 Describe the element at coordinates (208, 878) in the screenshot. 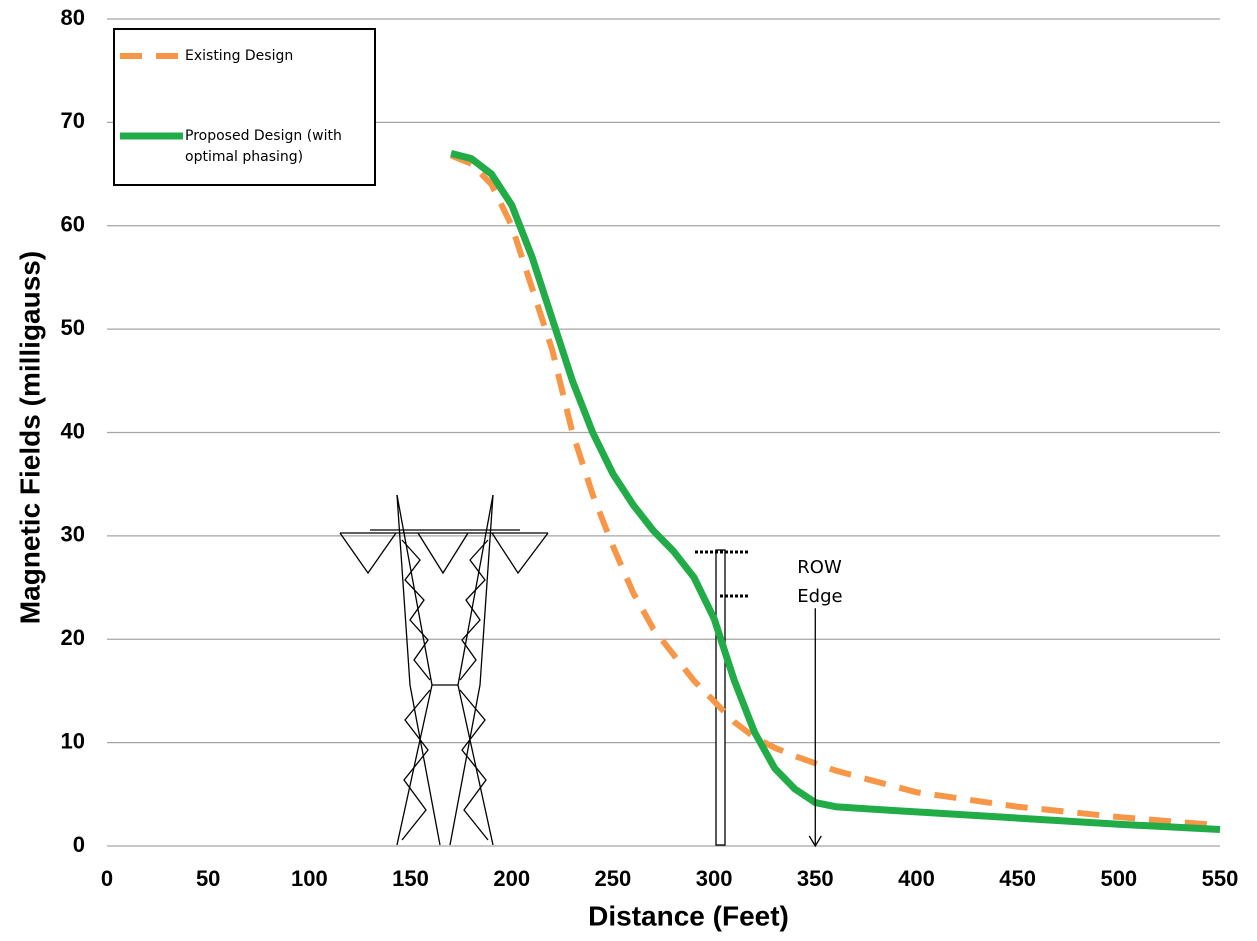

I see `x-tick-label: 50` at that location.